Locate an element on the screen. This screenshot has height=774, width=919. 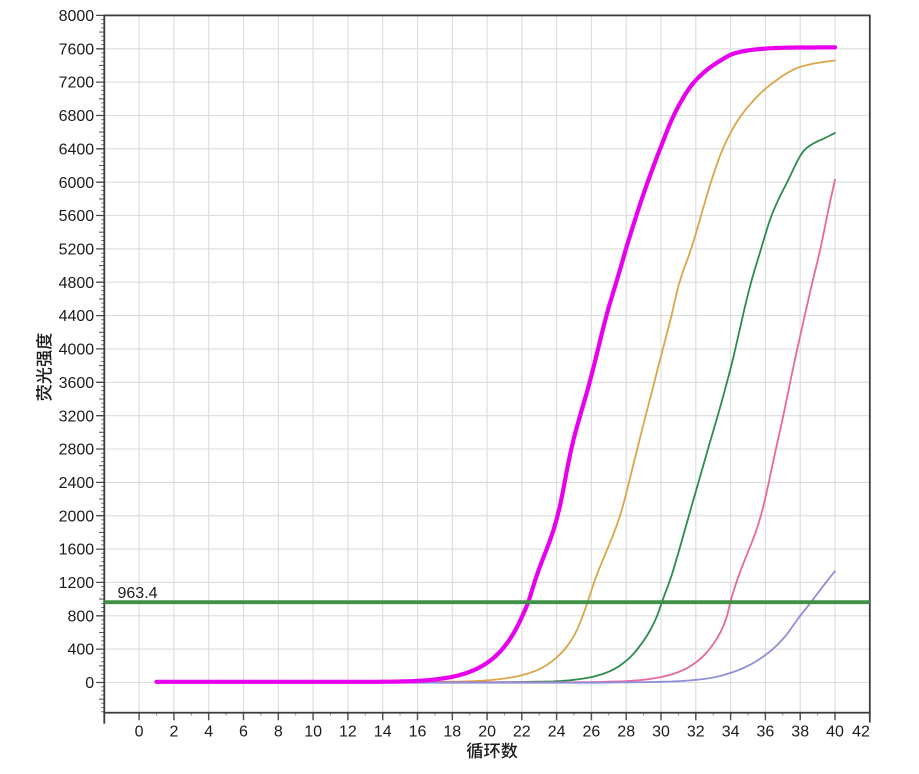
svg-text: 4 is located at coordinates (208, 731).